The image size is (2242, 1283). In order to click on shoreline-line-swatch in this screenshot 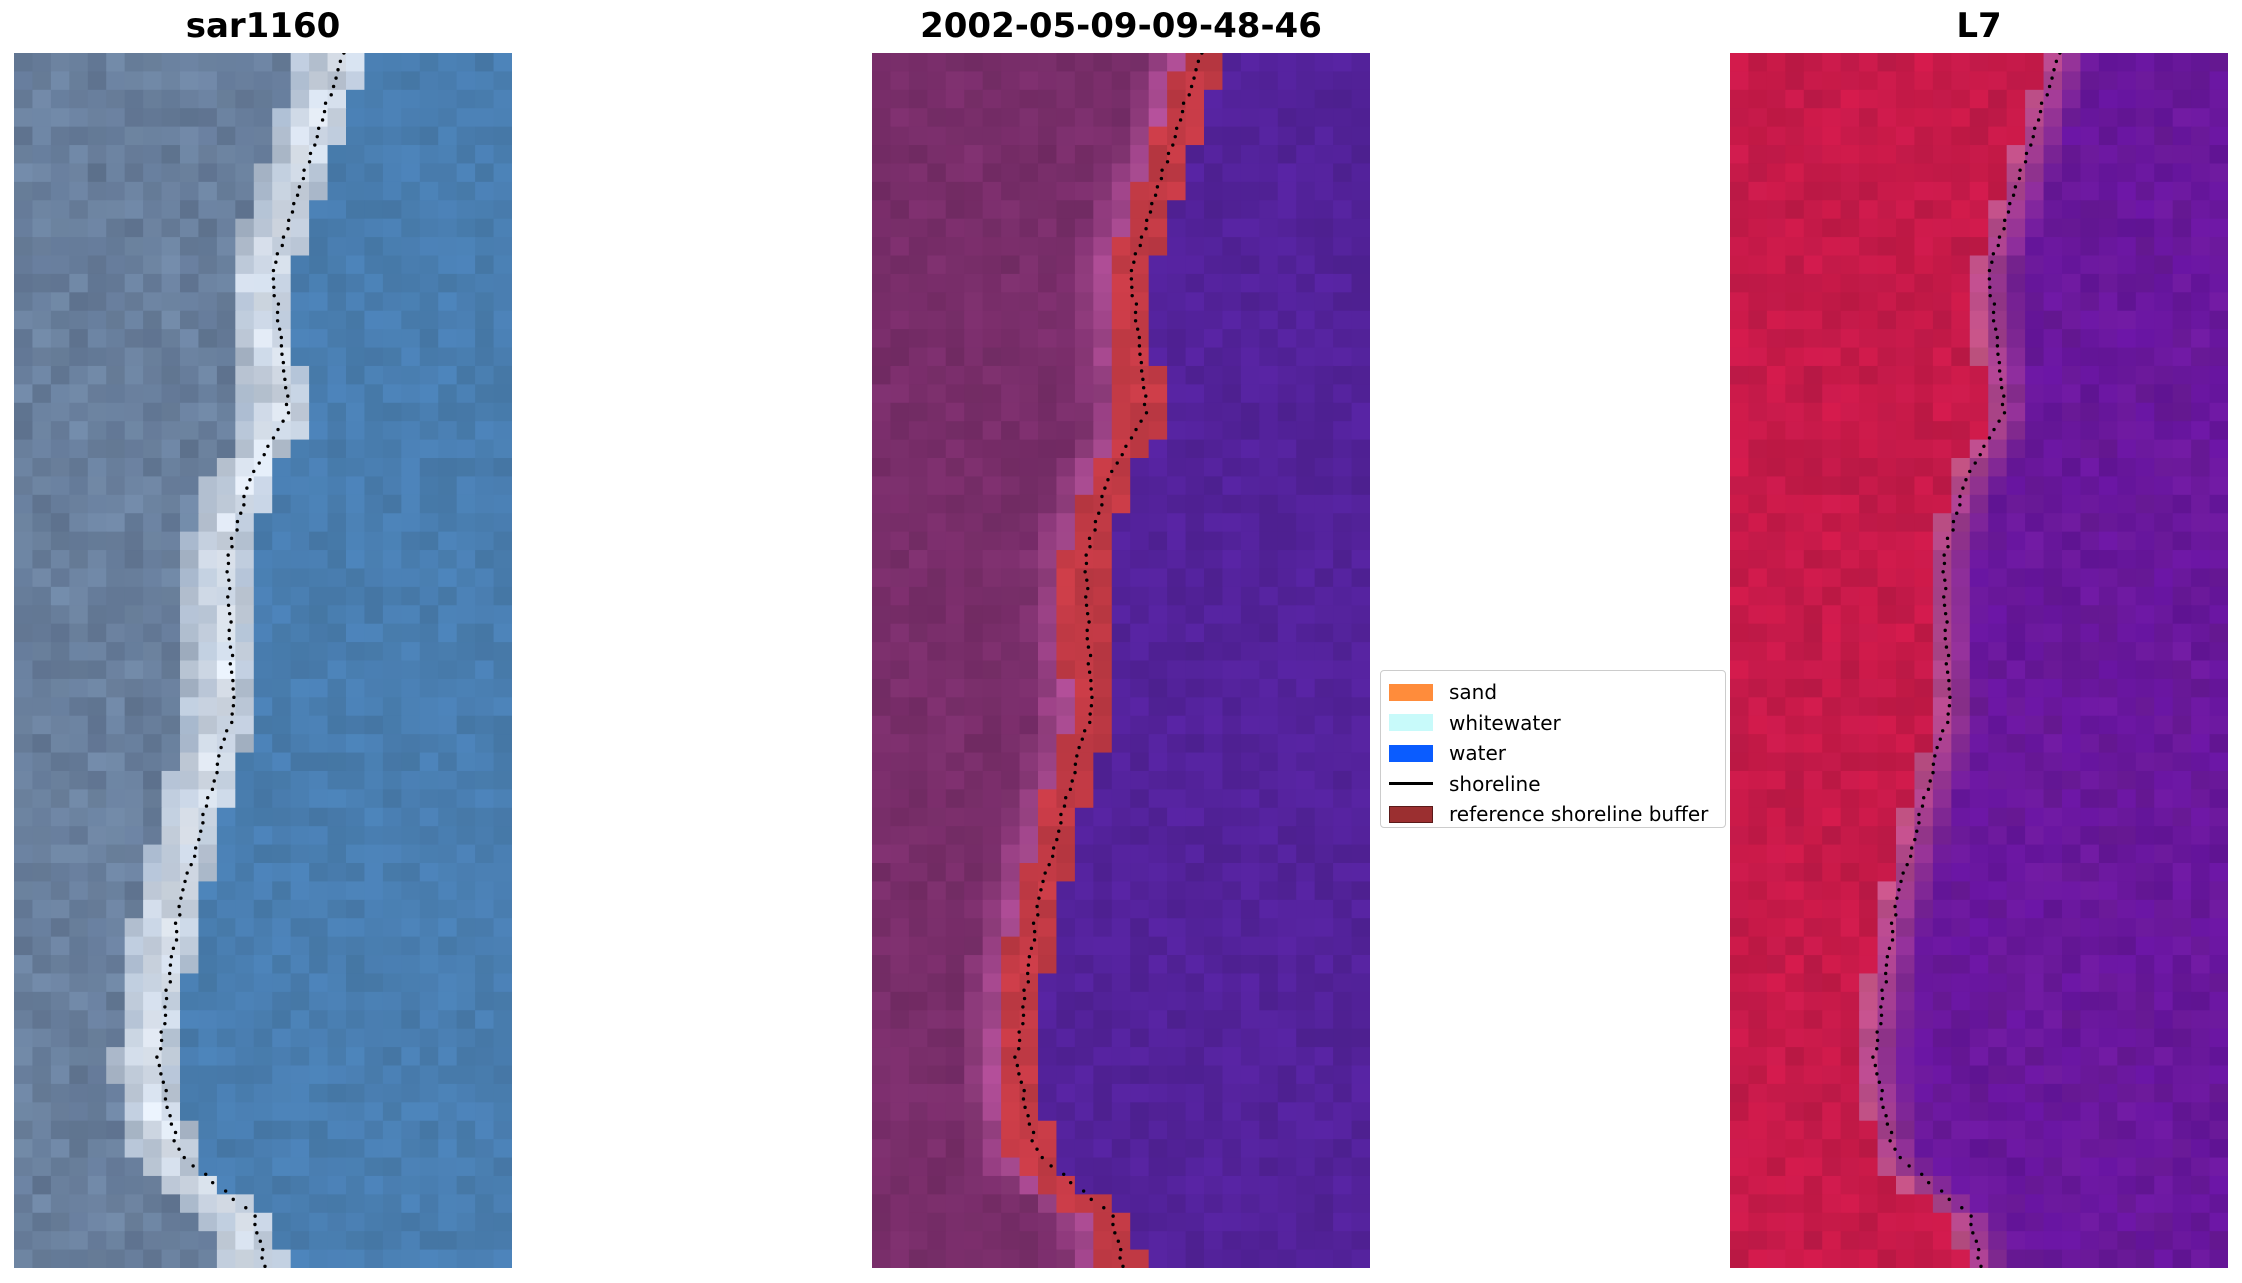, I will do `click(1411, 783)`.